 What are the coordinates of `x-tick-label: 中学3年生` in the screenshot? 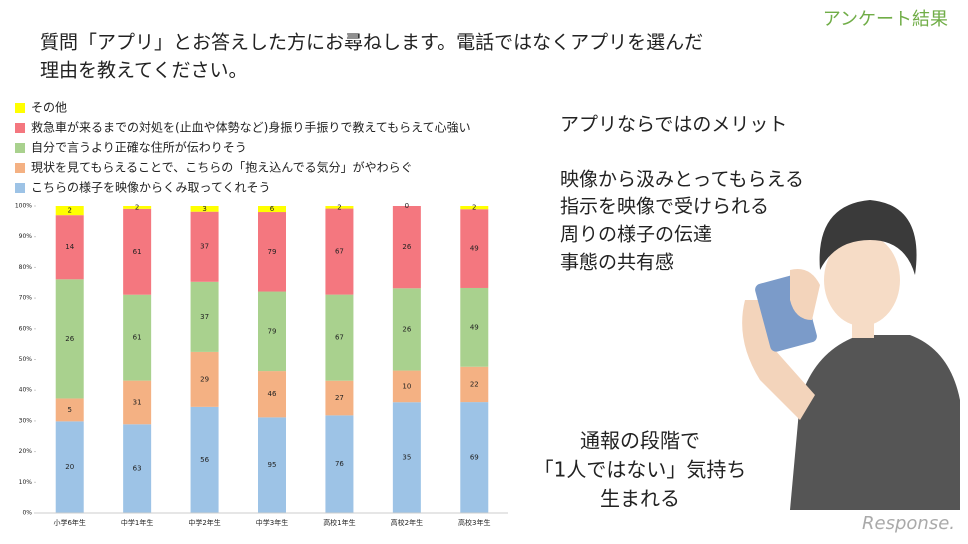 It's located at (272, 522).